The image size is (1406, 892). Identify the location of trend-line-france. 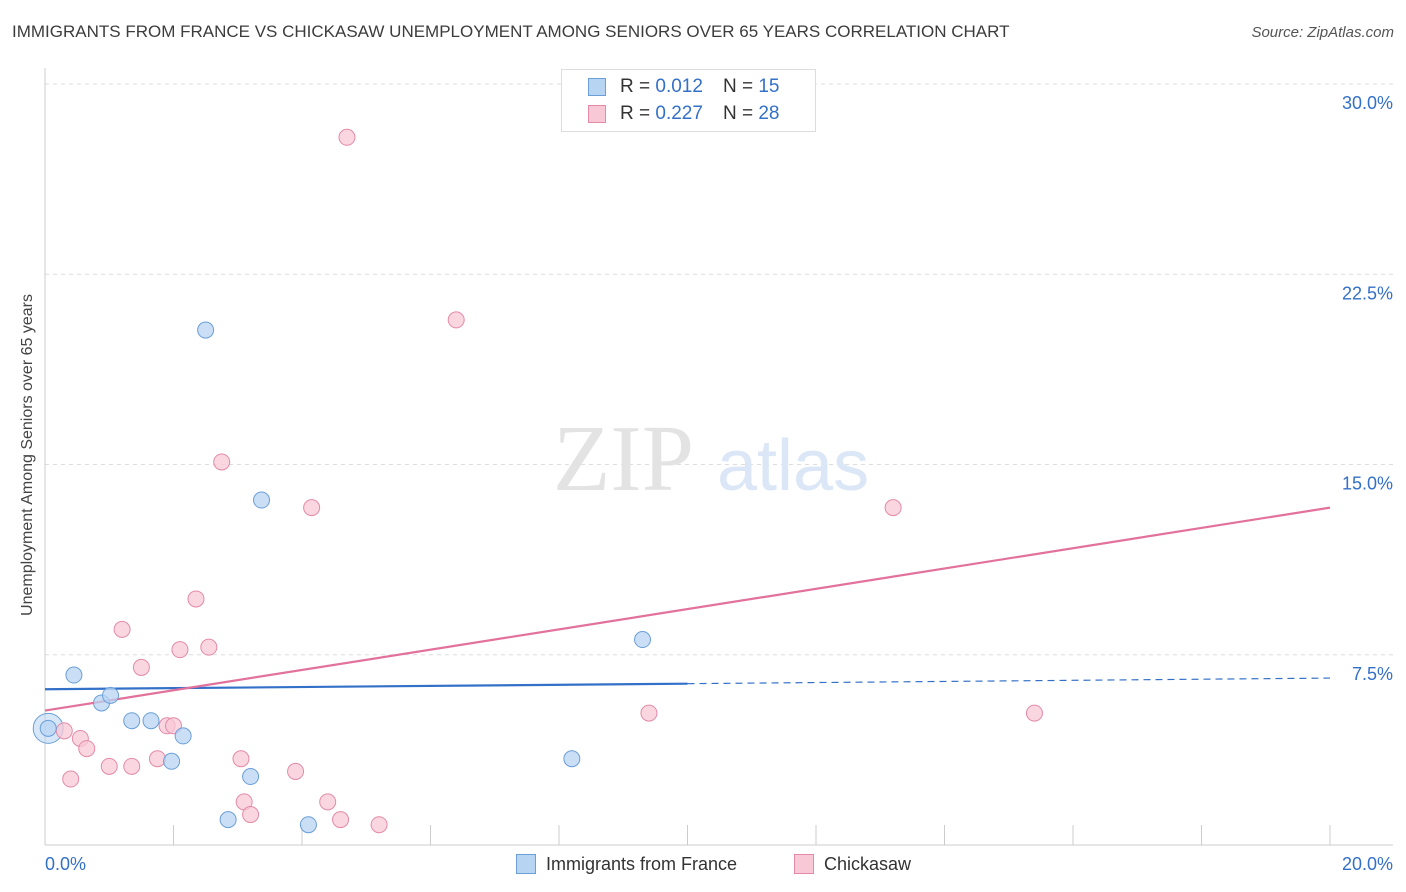
(366, 686).